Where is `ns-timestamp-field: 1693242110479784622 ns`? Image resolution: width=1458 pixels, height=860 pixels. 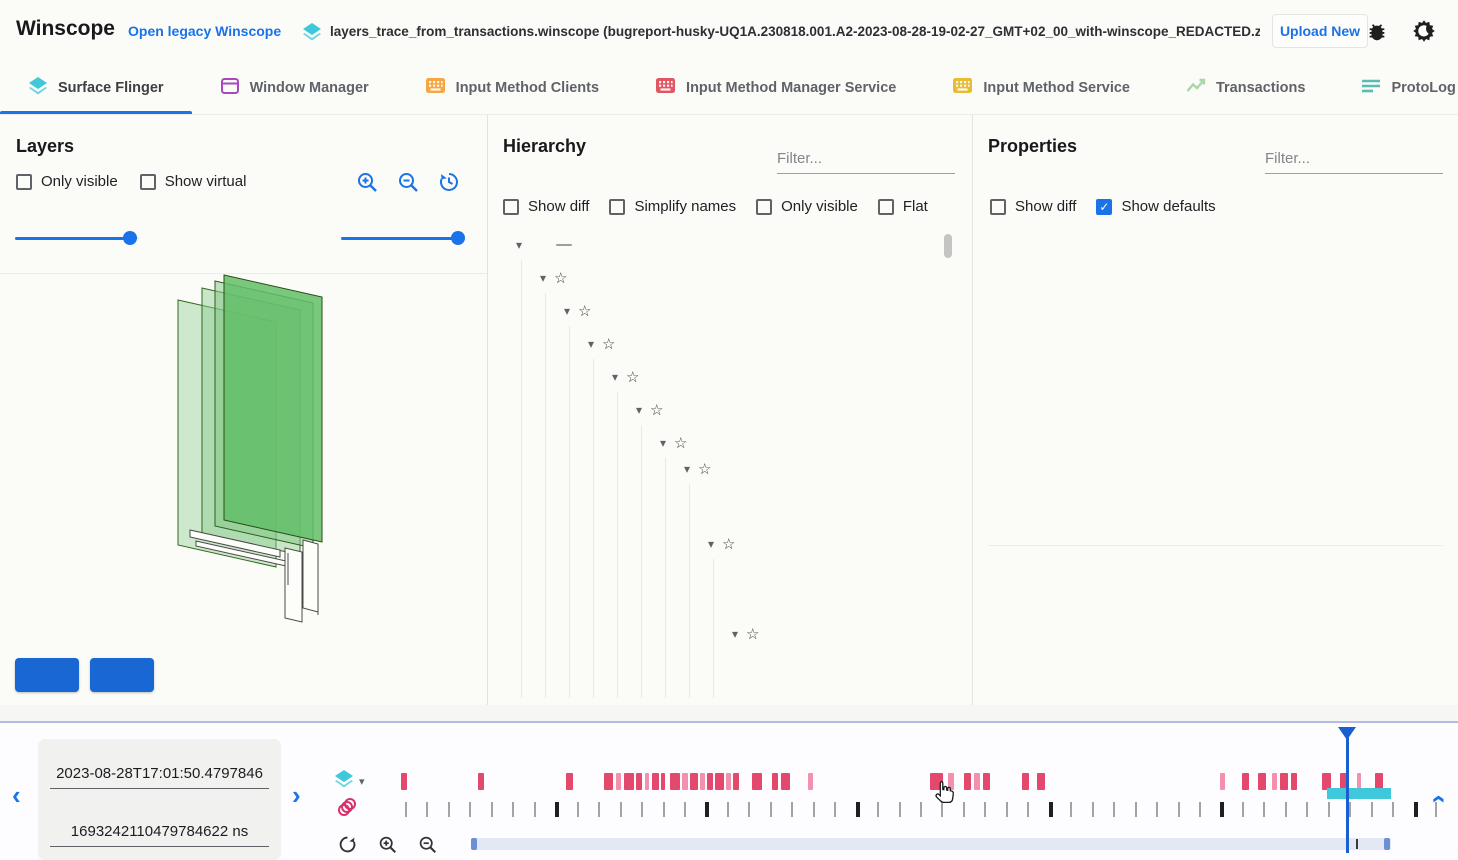
ns-timestamp-field: 1693242110479784622 ns is located at coordinates (159, 835).